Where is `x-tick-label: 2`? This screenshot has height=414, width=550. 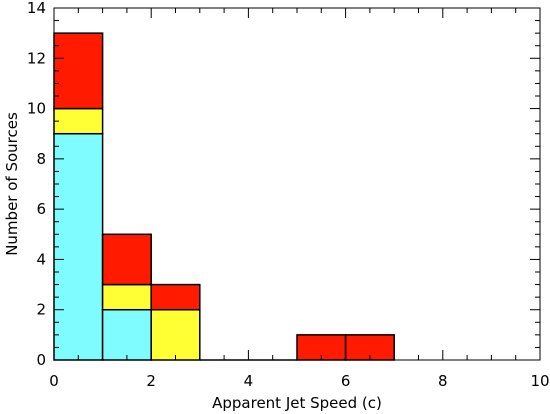 x-tick-label: 2 is located at coordinates (151, 381).